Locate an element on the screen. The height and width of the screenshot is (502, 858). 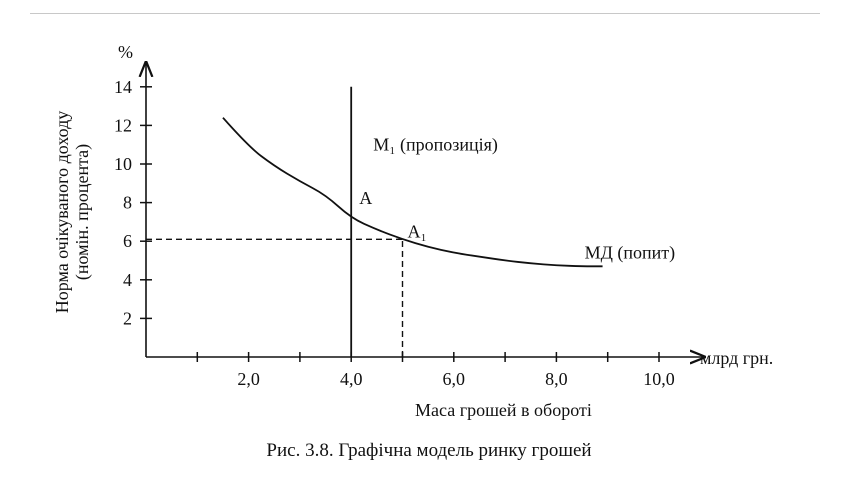
x-axis-label: Маса грошей в обороті is located at coordinates (503, 410).